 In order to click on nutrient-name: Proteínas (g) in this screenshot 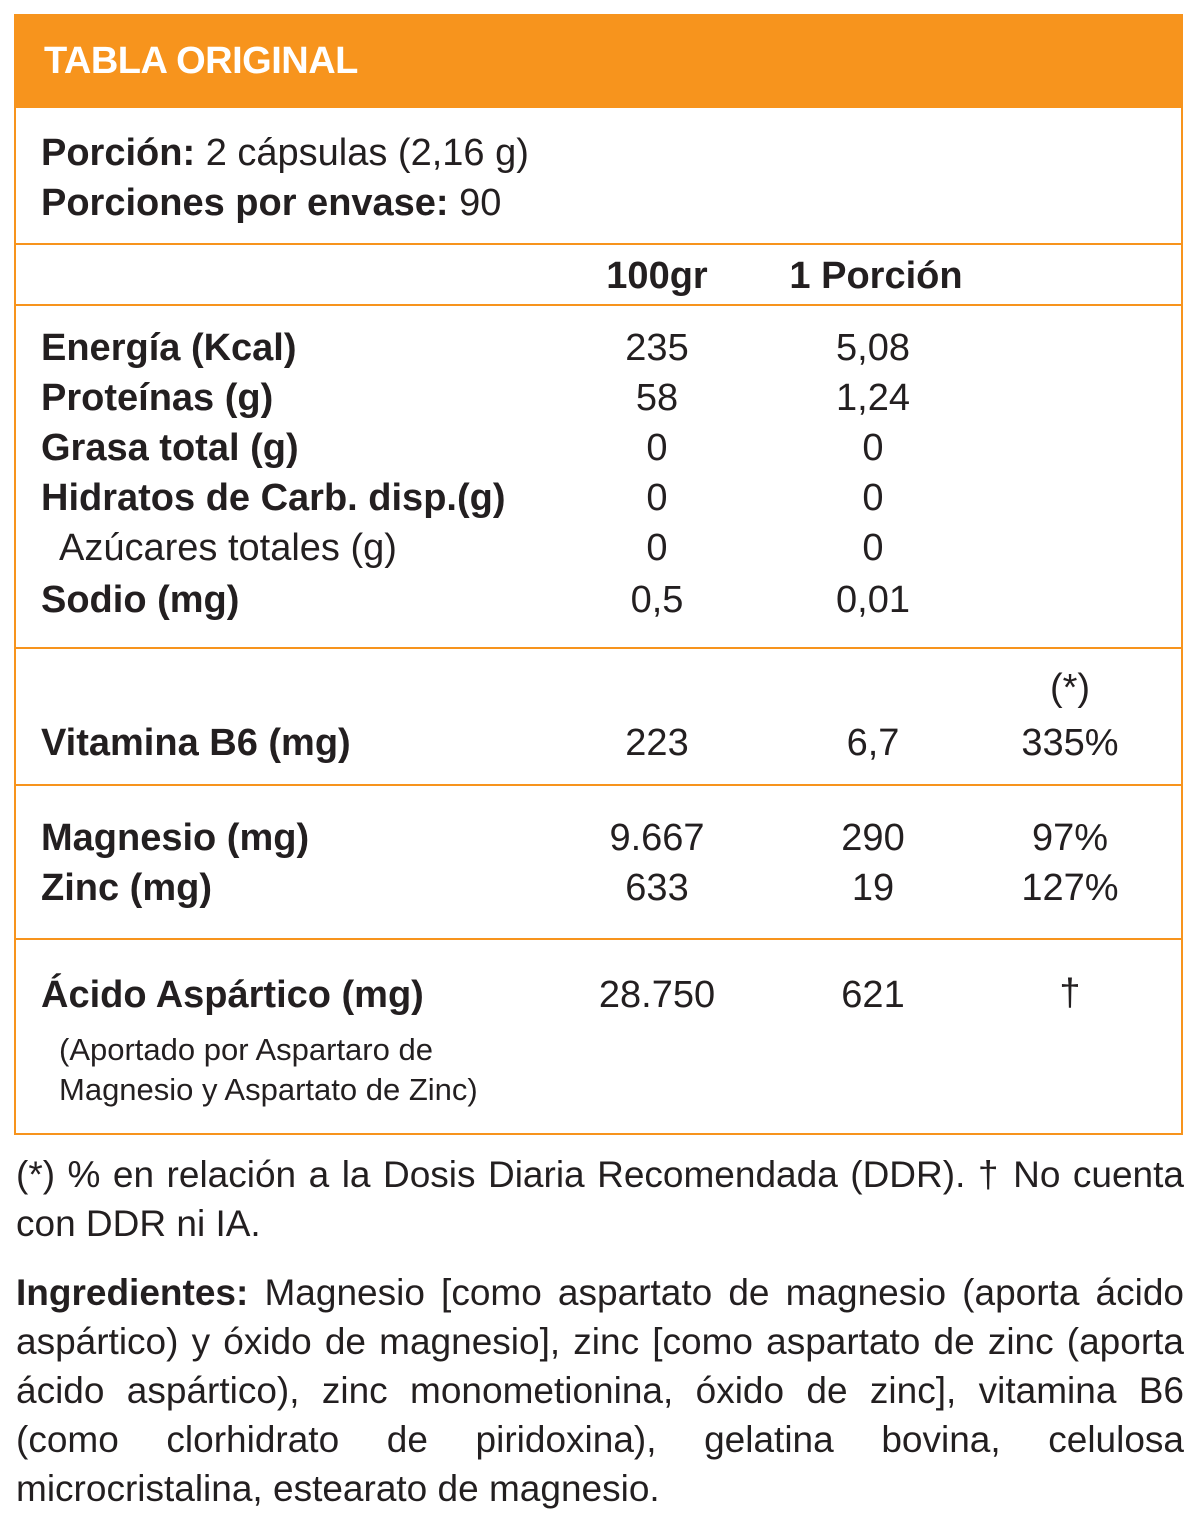, I will do `click(157, 398)`.